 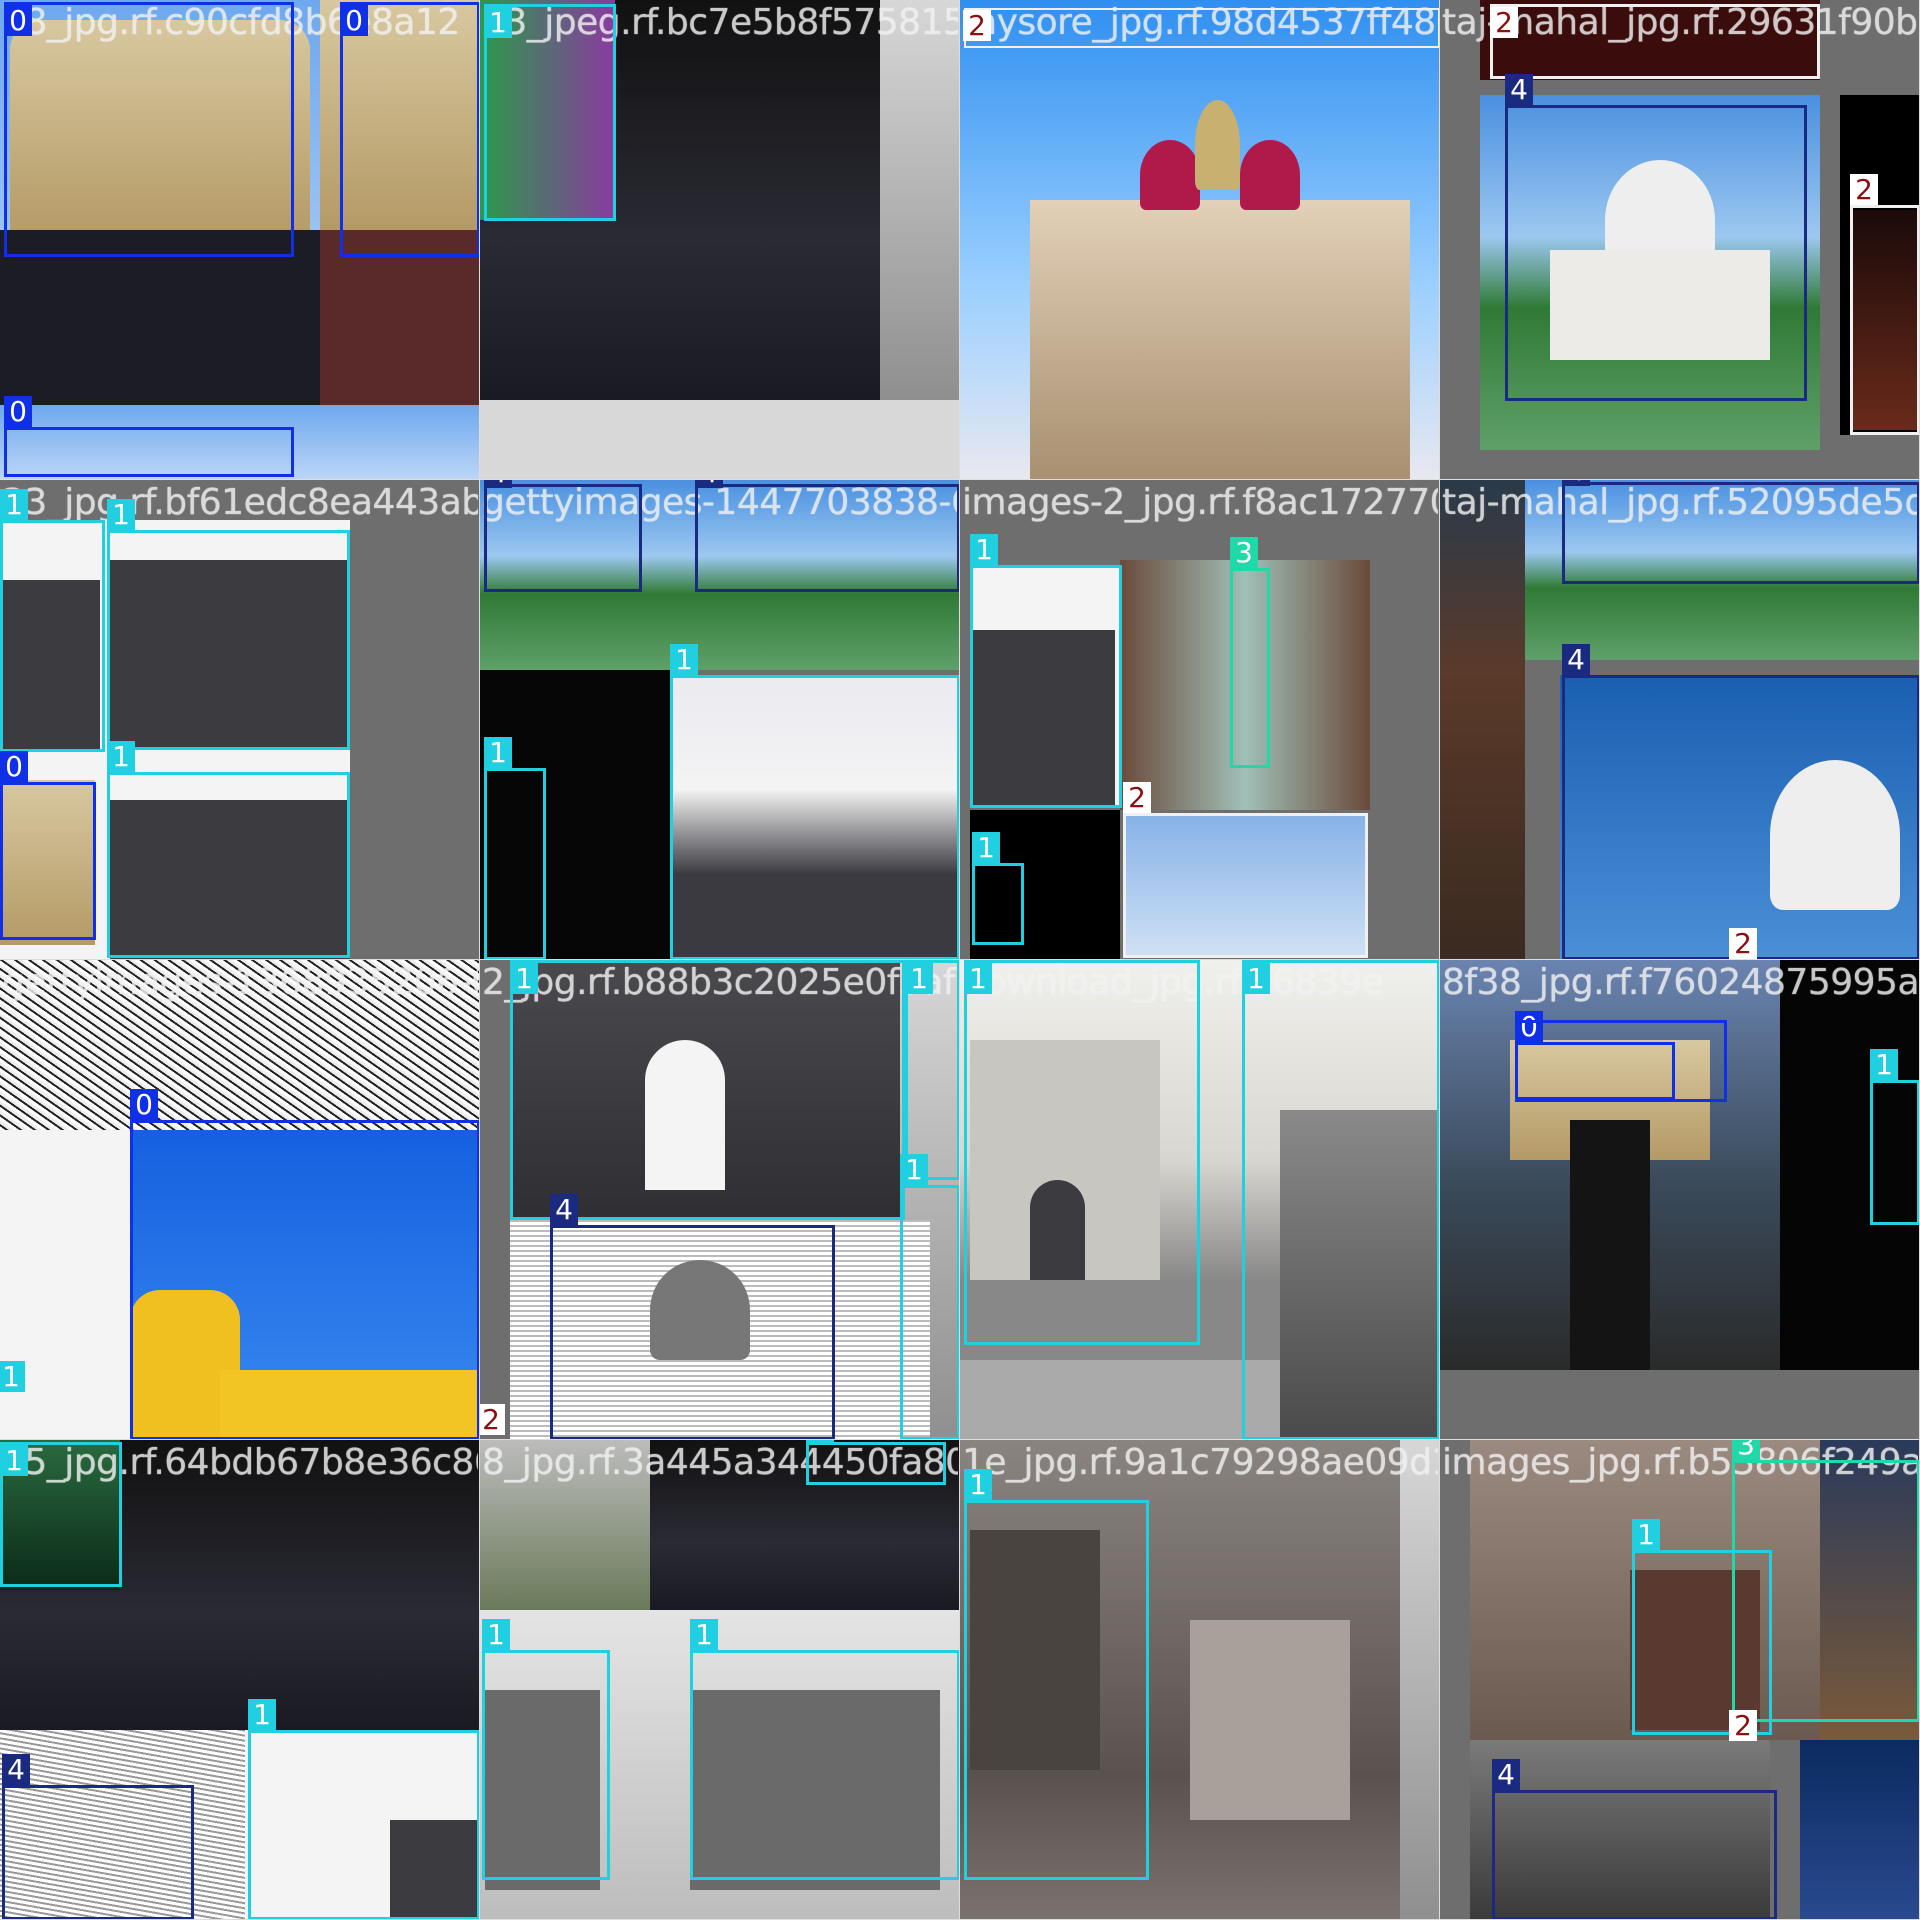 I want to click on mosaic-tile: 8_jpg.rf.3a445a344450fa80d6a3144 1 1 1, so click(x=720, y=1680).